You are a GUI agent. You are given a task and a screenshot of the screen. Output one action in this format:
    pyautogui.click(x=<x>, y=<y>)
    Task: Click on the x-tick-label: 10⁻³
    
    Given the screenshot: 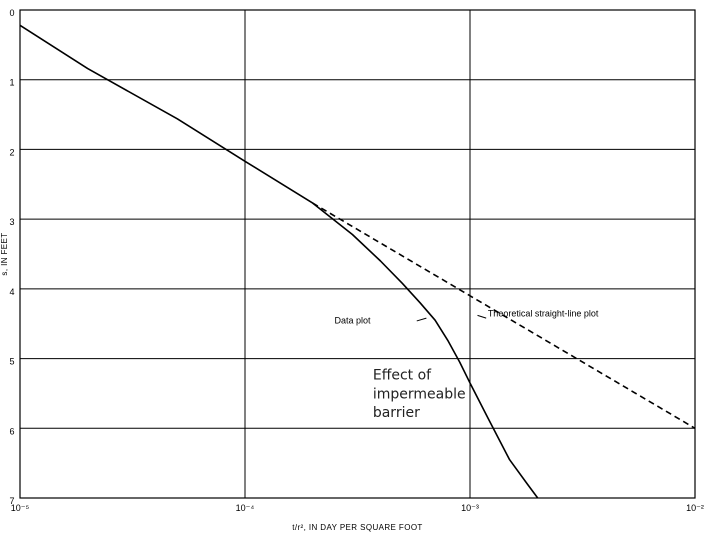 What is the action you would take?
    pyautogui.click(x=470, y=508)
    